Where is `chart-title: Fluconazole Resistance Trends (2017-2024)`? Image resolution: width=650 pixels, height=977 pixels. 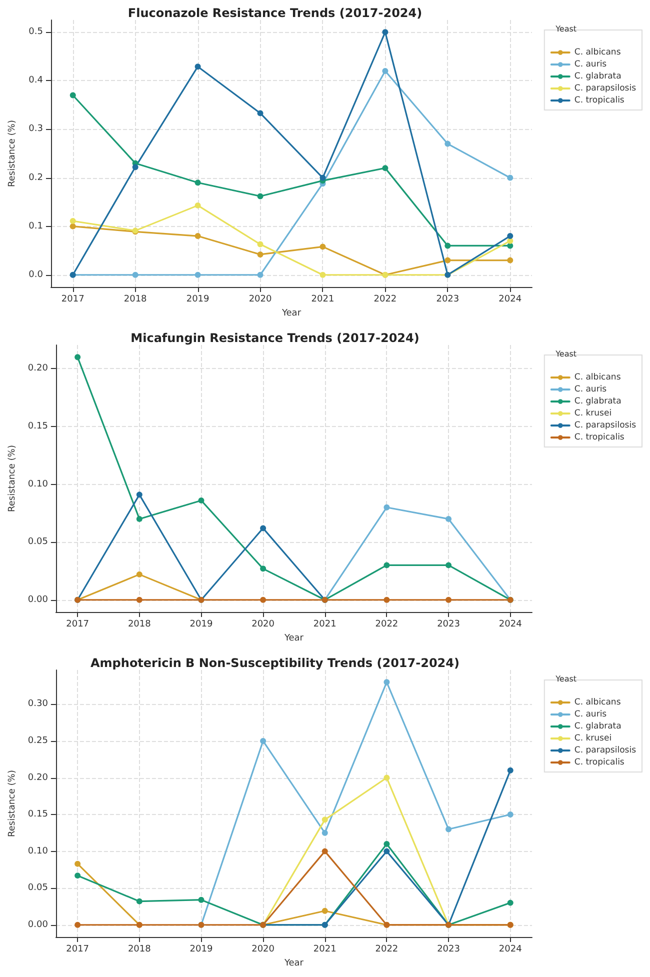 chart-title: Fluconazole Resistance Trends (2017-2024) is located at coordinates (275, 13).